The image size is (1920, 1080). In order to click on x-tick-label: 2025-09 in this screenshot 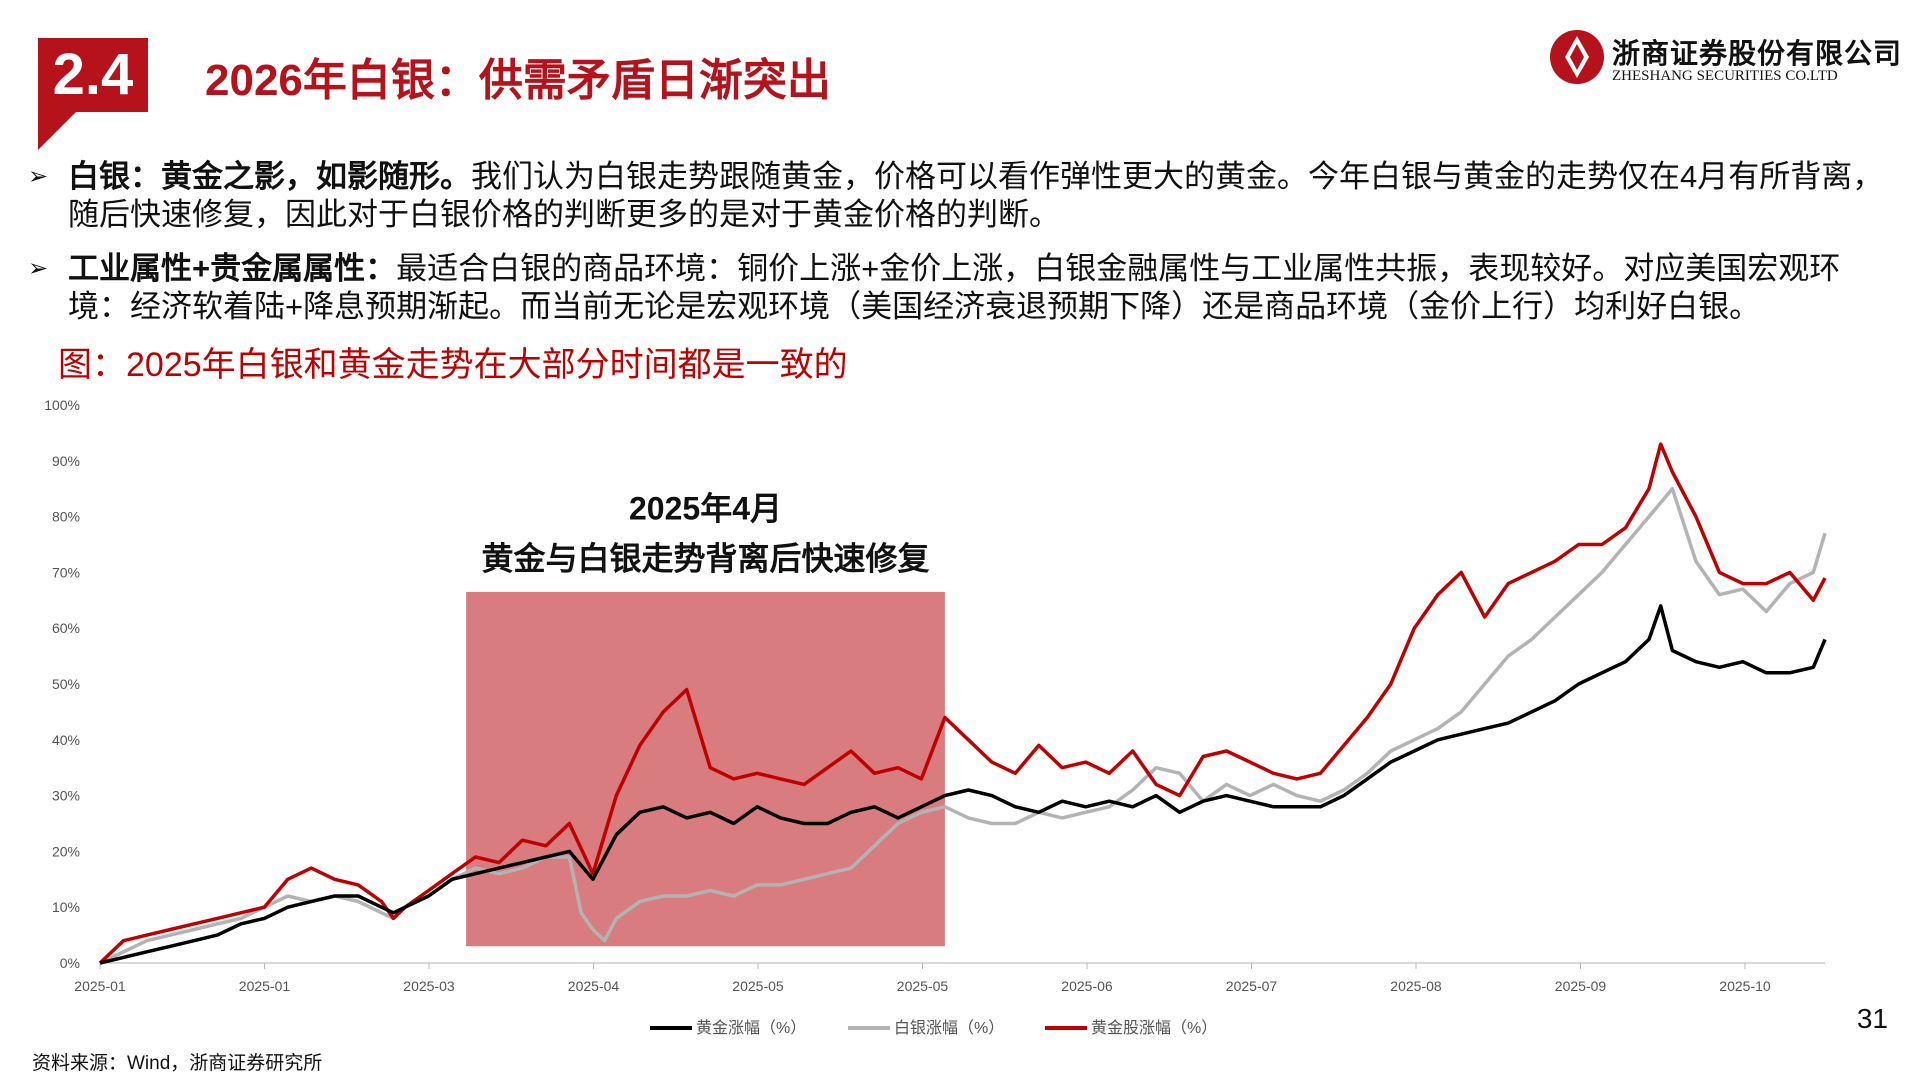, I will do `click(1581, 986)`.